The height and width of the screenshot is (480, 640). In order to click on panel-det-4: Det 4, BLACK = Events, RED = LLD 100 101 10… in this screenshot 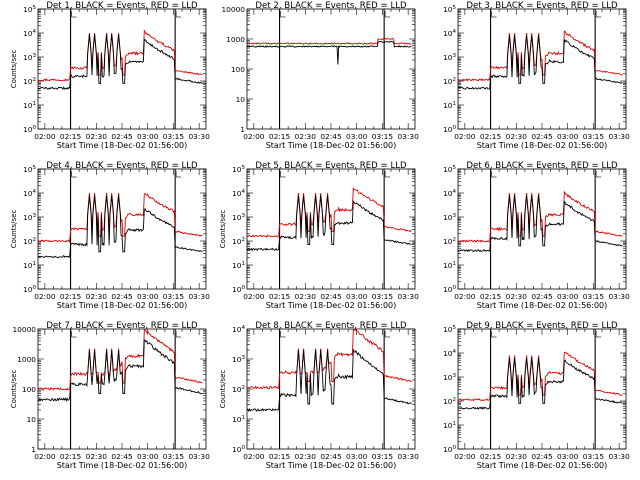, I will do `click(110, 235)`.